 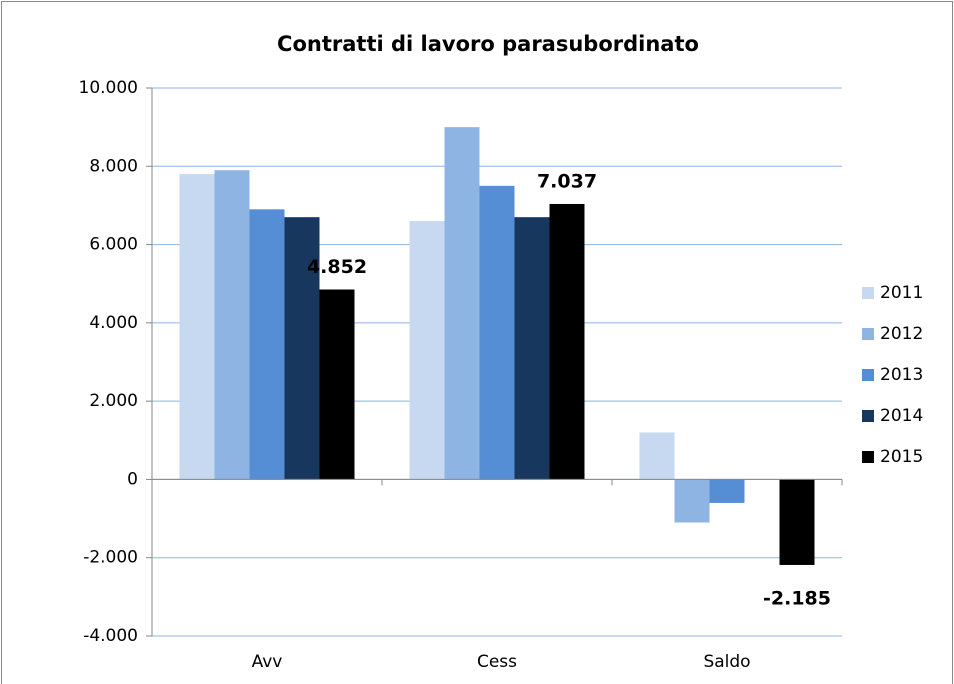 I want to click on legend-label: 2012, so click(x=901, y=334).